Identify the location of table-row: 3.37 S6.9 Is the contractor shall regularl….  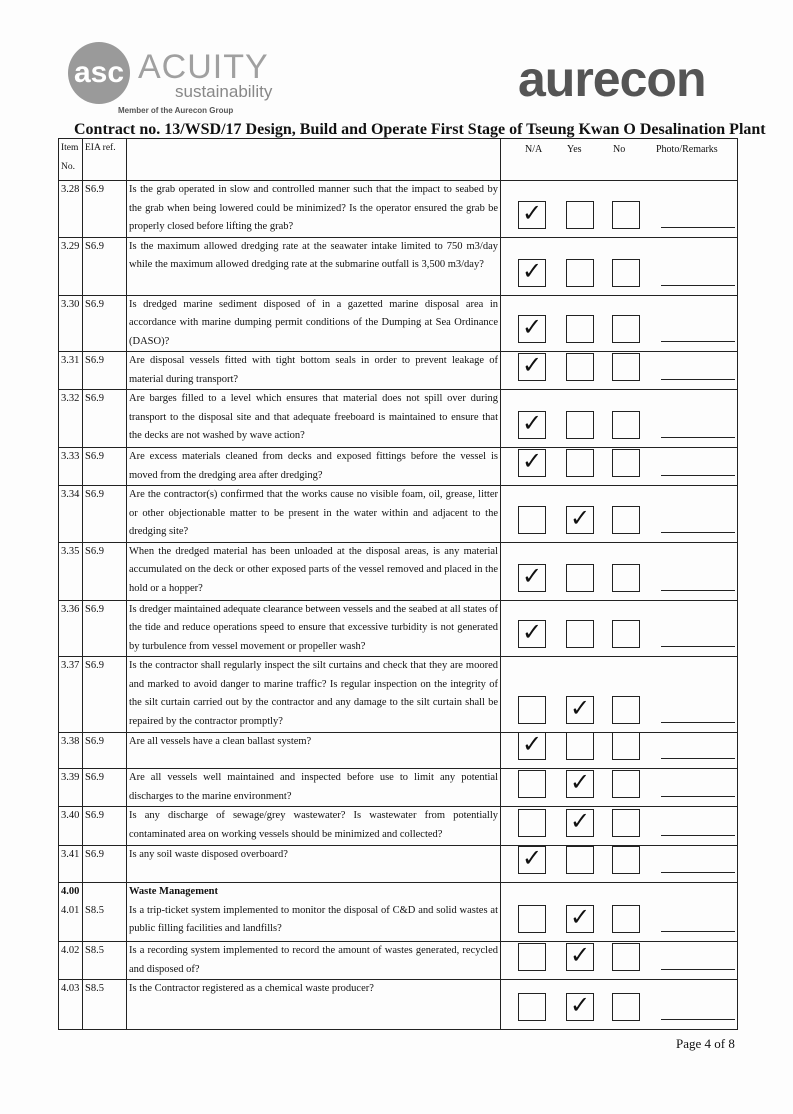
(398, 694).